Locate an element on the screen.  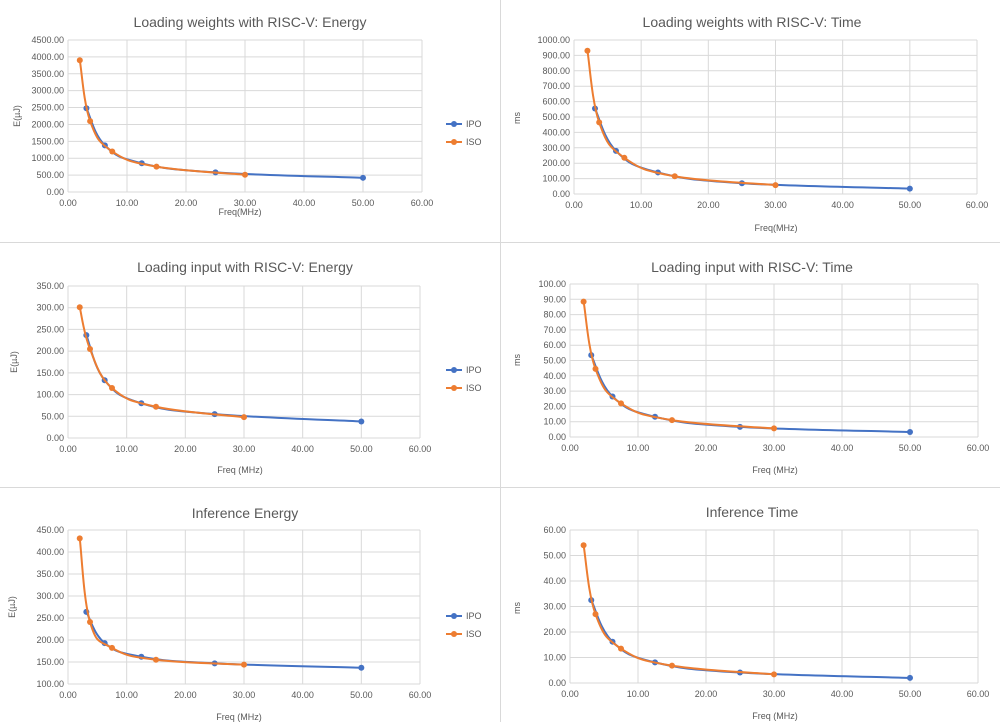
chart-title: Loading input with RISC-V: Energy is located at coordinates (245, 267).